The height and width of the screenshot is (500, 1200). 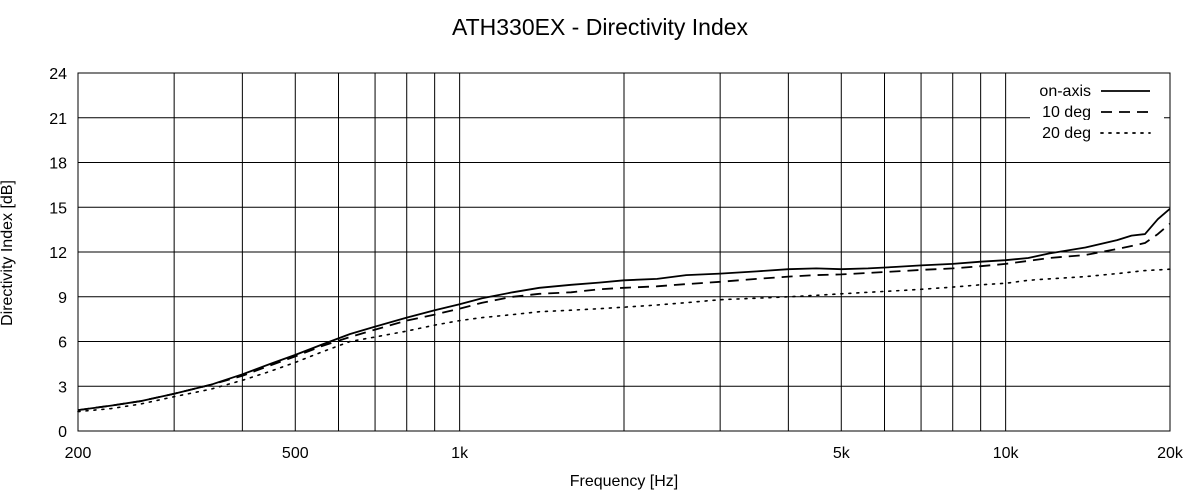 I want to click on y-tick-label: 0, so click(x=62, y=432).